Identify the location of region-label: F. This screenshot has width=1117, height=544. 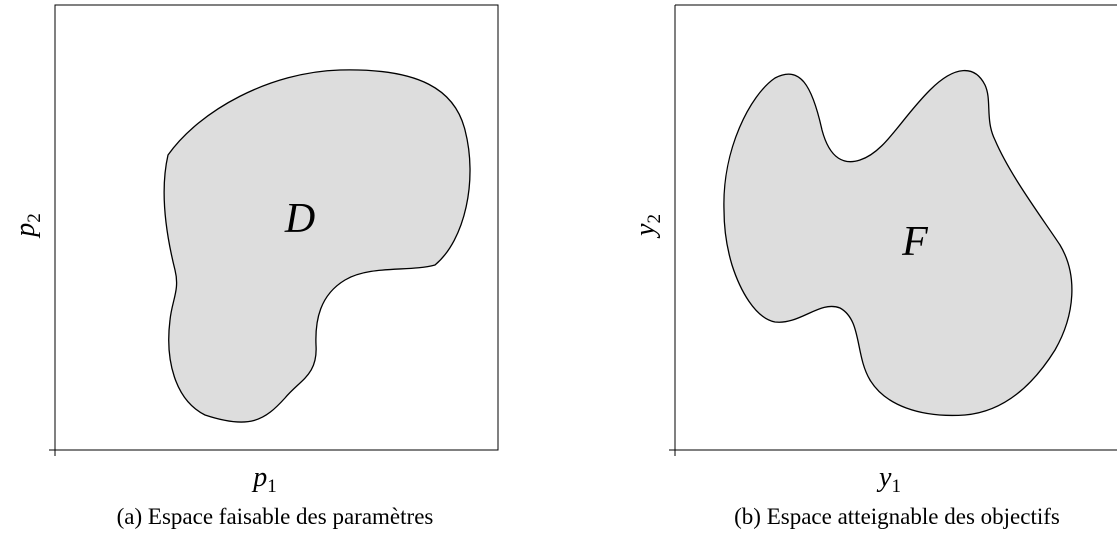
(914, 242).